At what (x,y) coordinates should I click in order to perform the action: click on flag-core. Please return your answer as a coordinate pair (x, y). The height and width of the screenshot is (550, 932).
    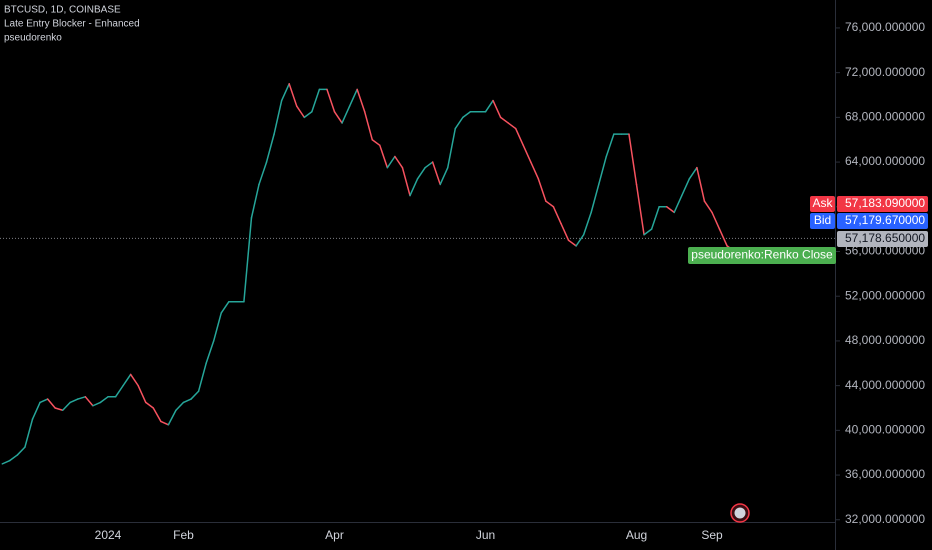
    Looking at the image, I should click on (740, 513).